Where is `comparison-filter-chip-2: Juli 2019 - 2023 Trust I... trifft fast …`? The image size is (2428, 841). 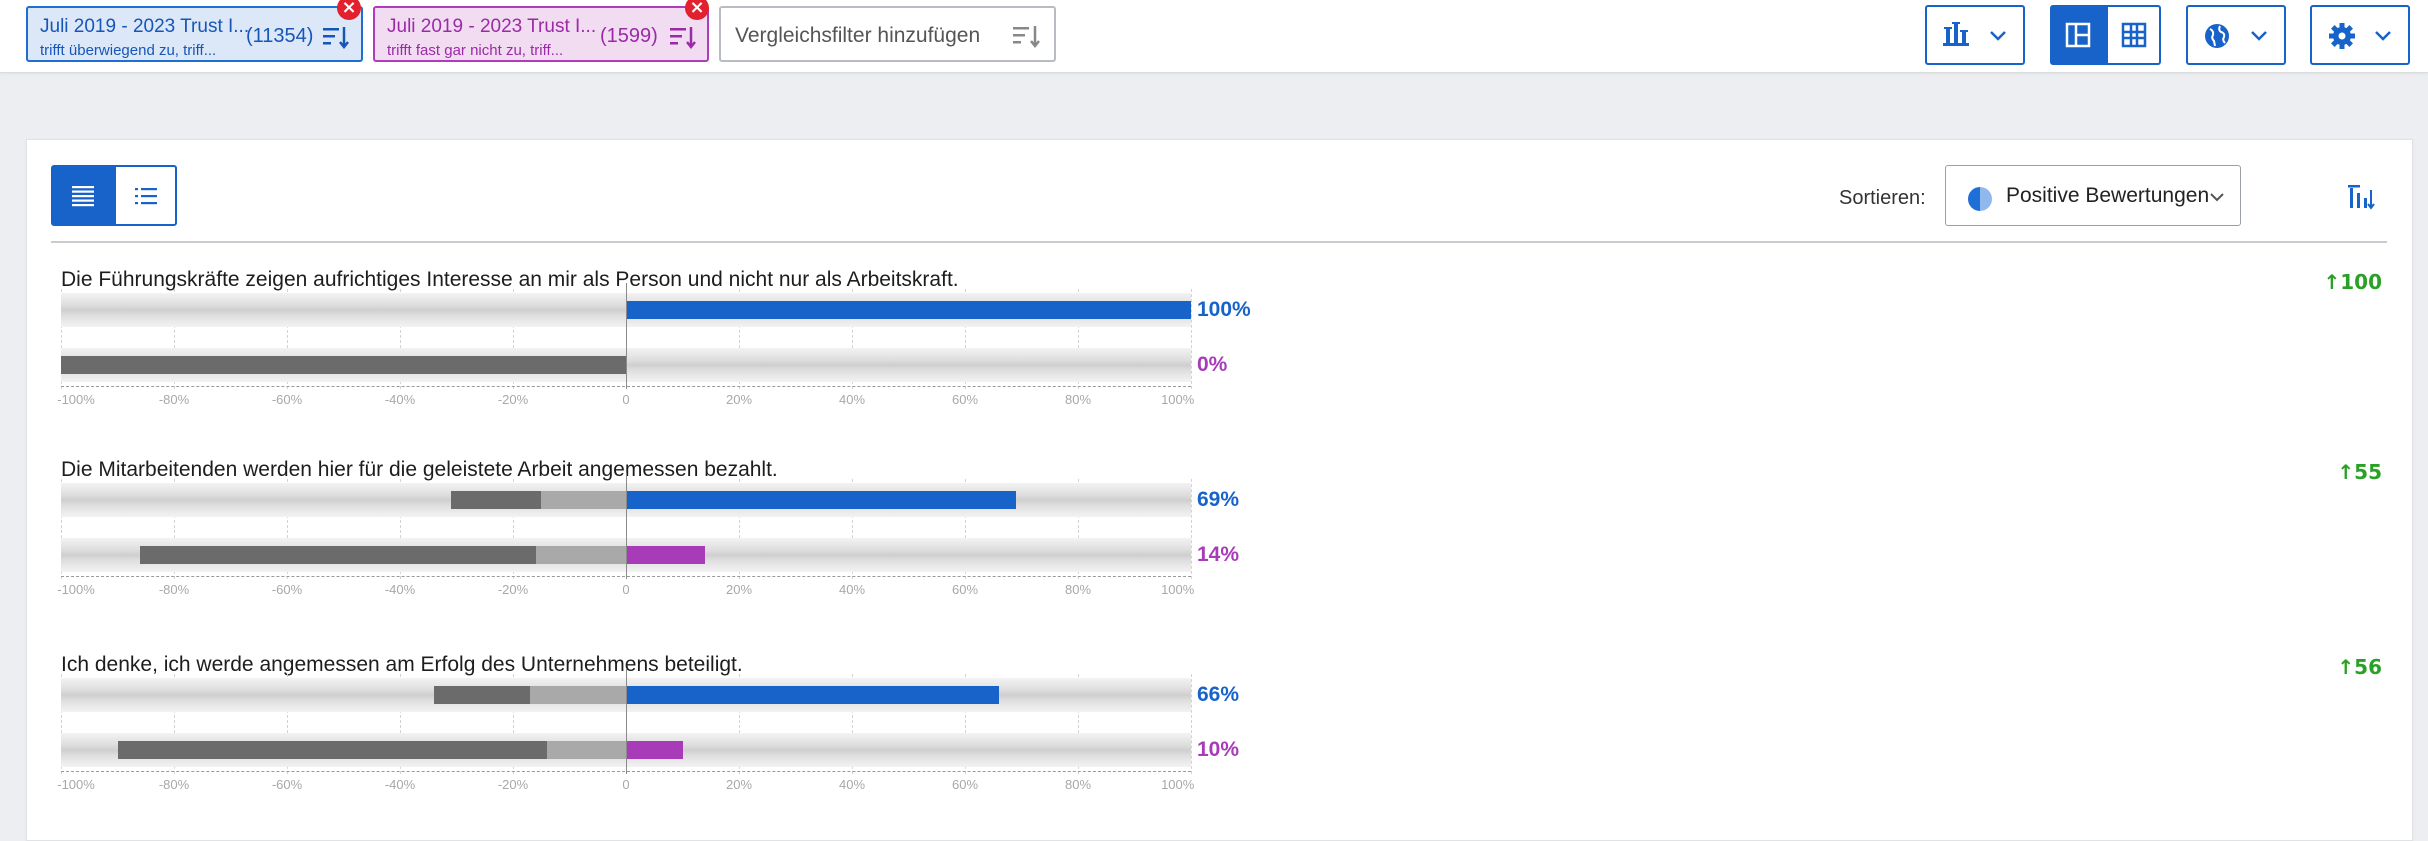 comparison-filter-chip-2: Juli 2019 - 2023 Trust I... trifft fast … is located at coordinates (541, 31).